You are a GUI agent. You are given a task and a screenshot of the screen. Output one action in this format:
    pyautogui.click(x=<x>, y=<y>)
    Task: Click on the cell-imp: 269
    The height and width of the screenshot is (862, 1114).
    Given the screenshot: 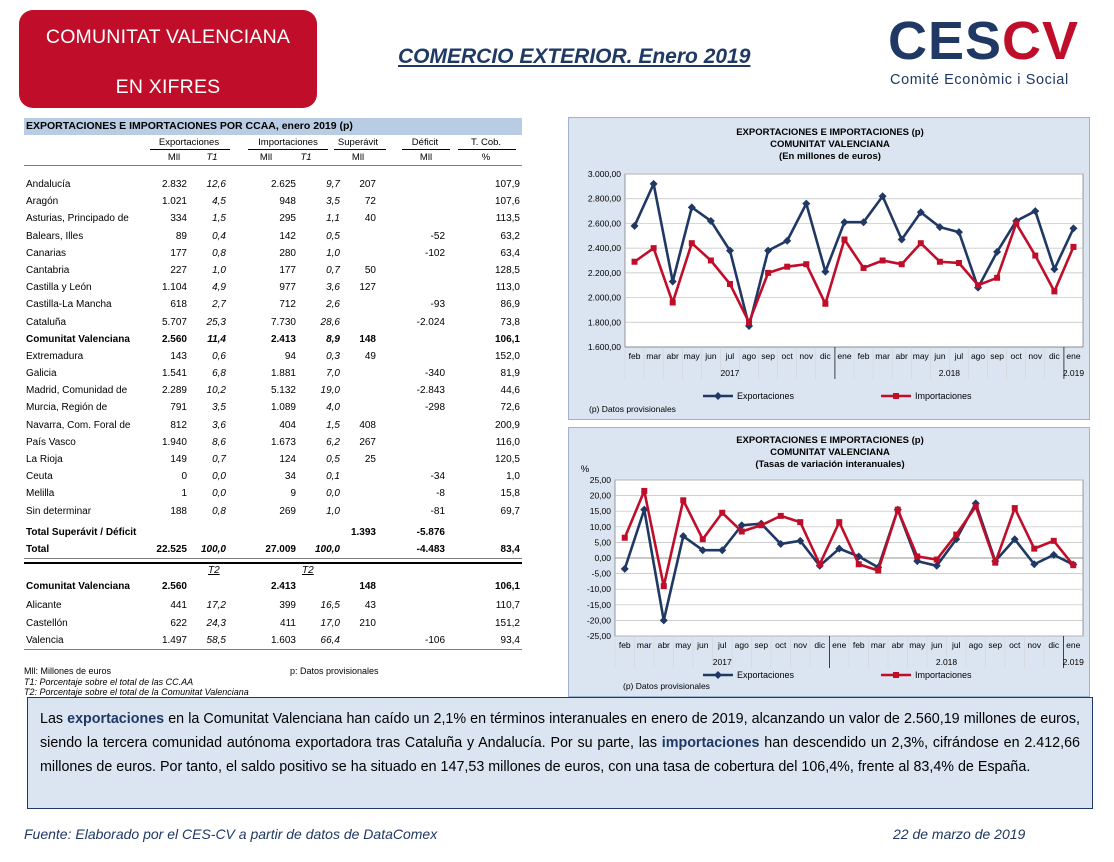 What is the action you would take?
    pyautogui.click(x=287, y=511)
    